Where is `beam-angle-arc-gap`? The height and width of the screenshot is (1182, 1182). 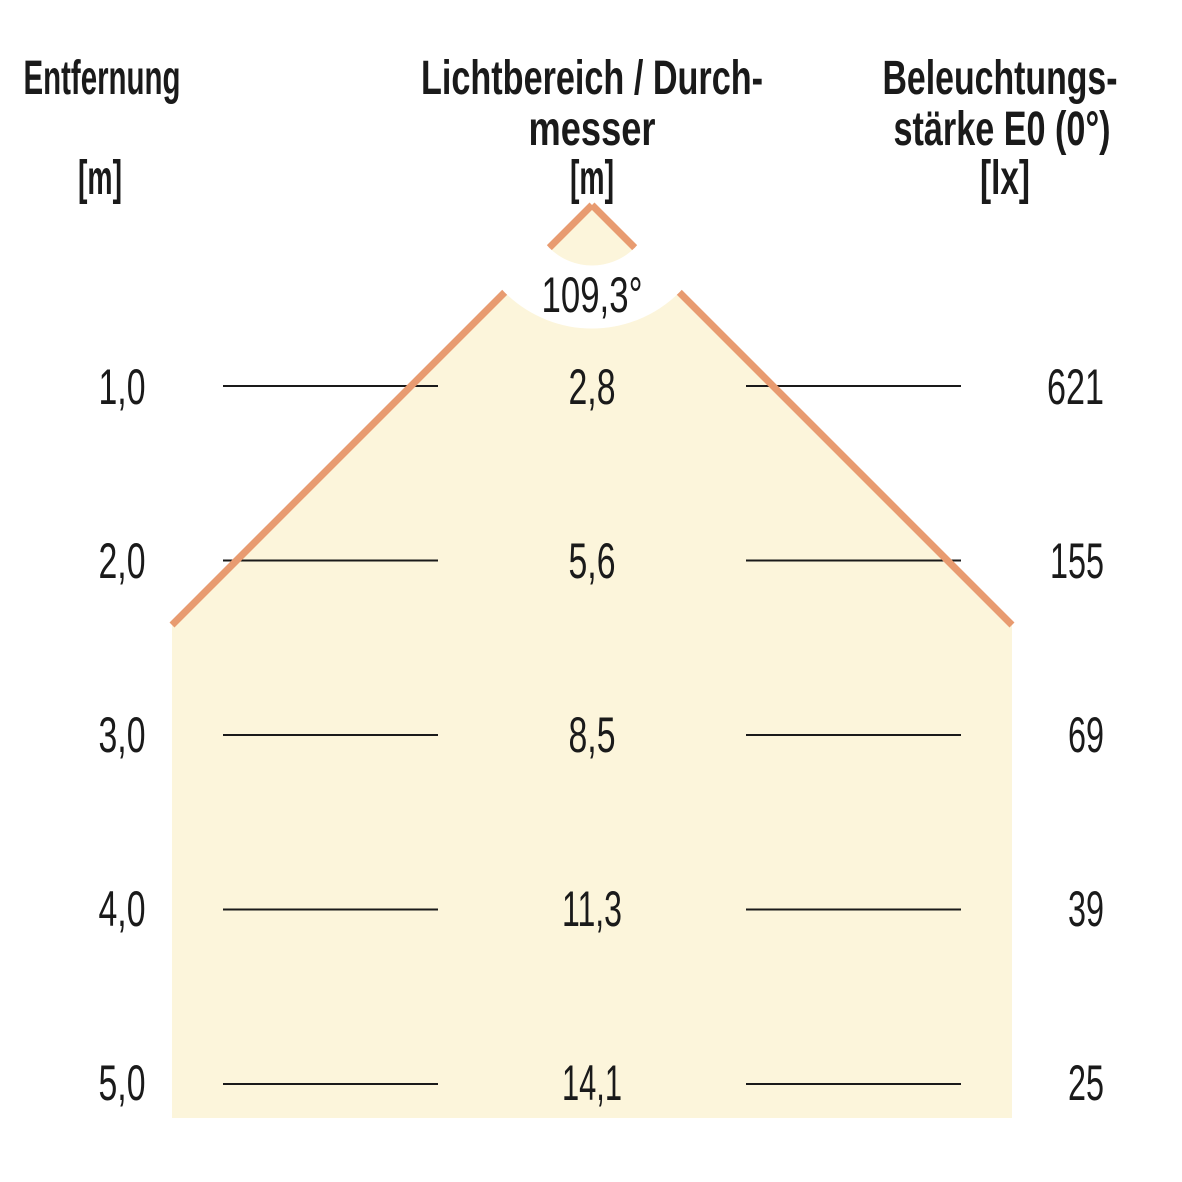 beam-angle-arc-gap is located at coordinates (592, 205).